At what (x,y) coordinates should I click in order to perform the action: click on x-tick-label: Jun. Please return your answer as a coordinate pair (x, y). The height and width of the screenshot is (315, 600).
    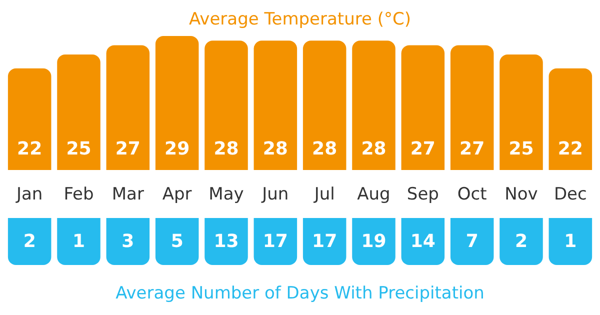
    Looking at the image, I should click on (275, 194).